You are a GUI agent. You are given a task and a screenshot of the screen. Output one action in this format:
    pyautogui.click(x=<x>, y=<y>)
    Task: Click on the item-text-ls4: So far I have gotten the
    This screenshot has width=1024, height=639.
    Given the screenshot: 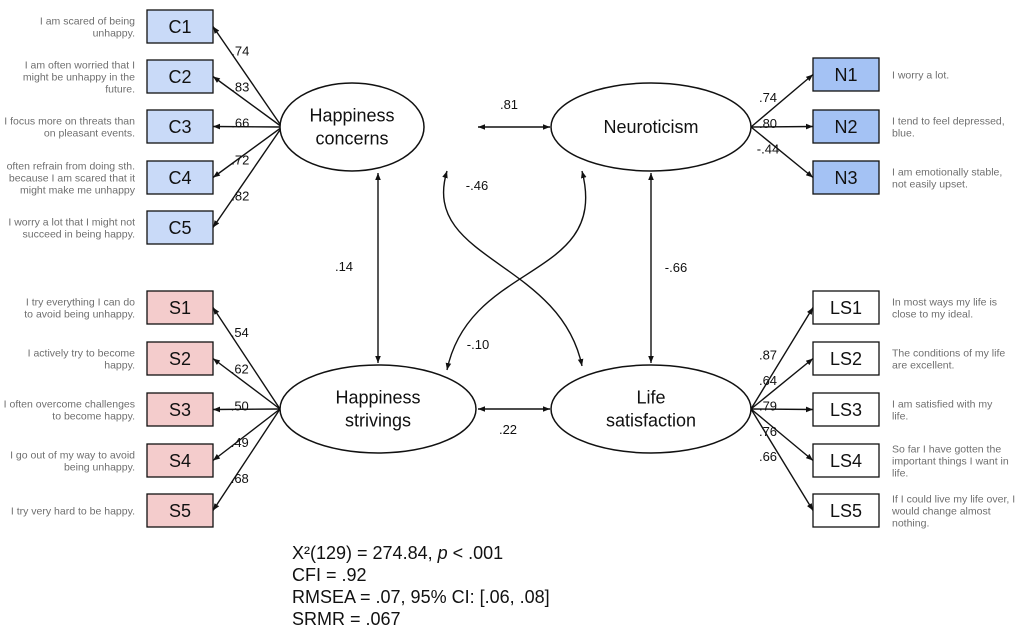 What is the action you would take?
    pyautogui.click(x=946, y=450)
    